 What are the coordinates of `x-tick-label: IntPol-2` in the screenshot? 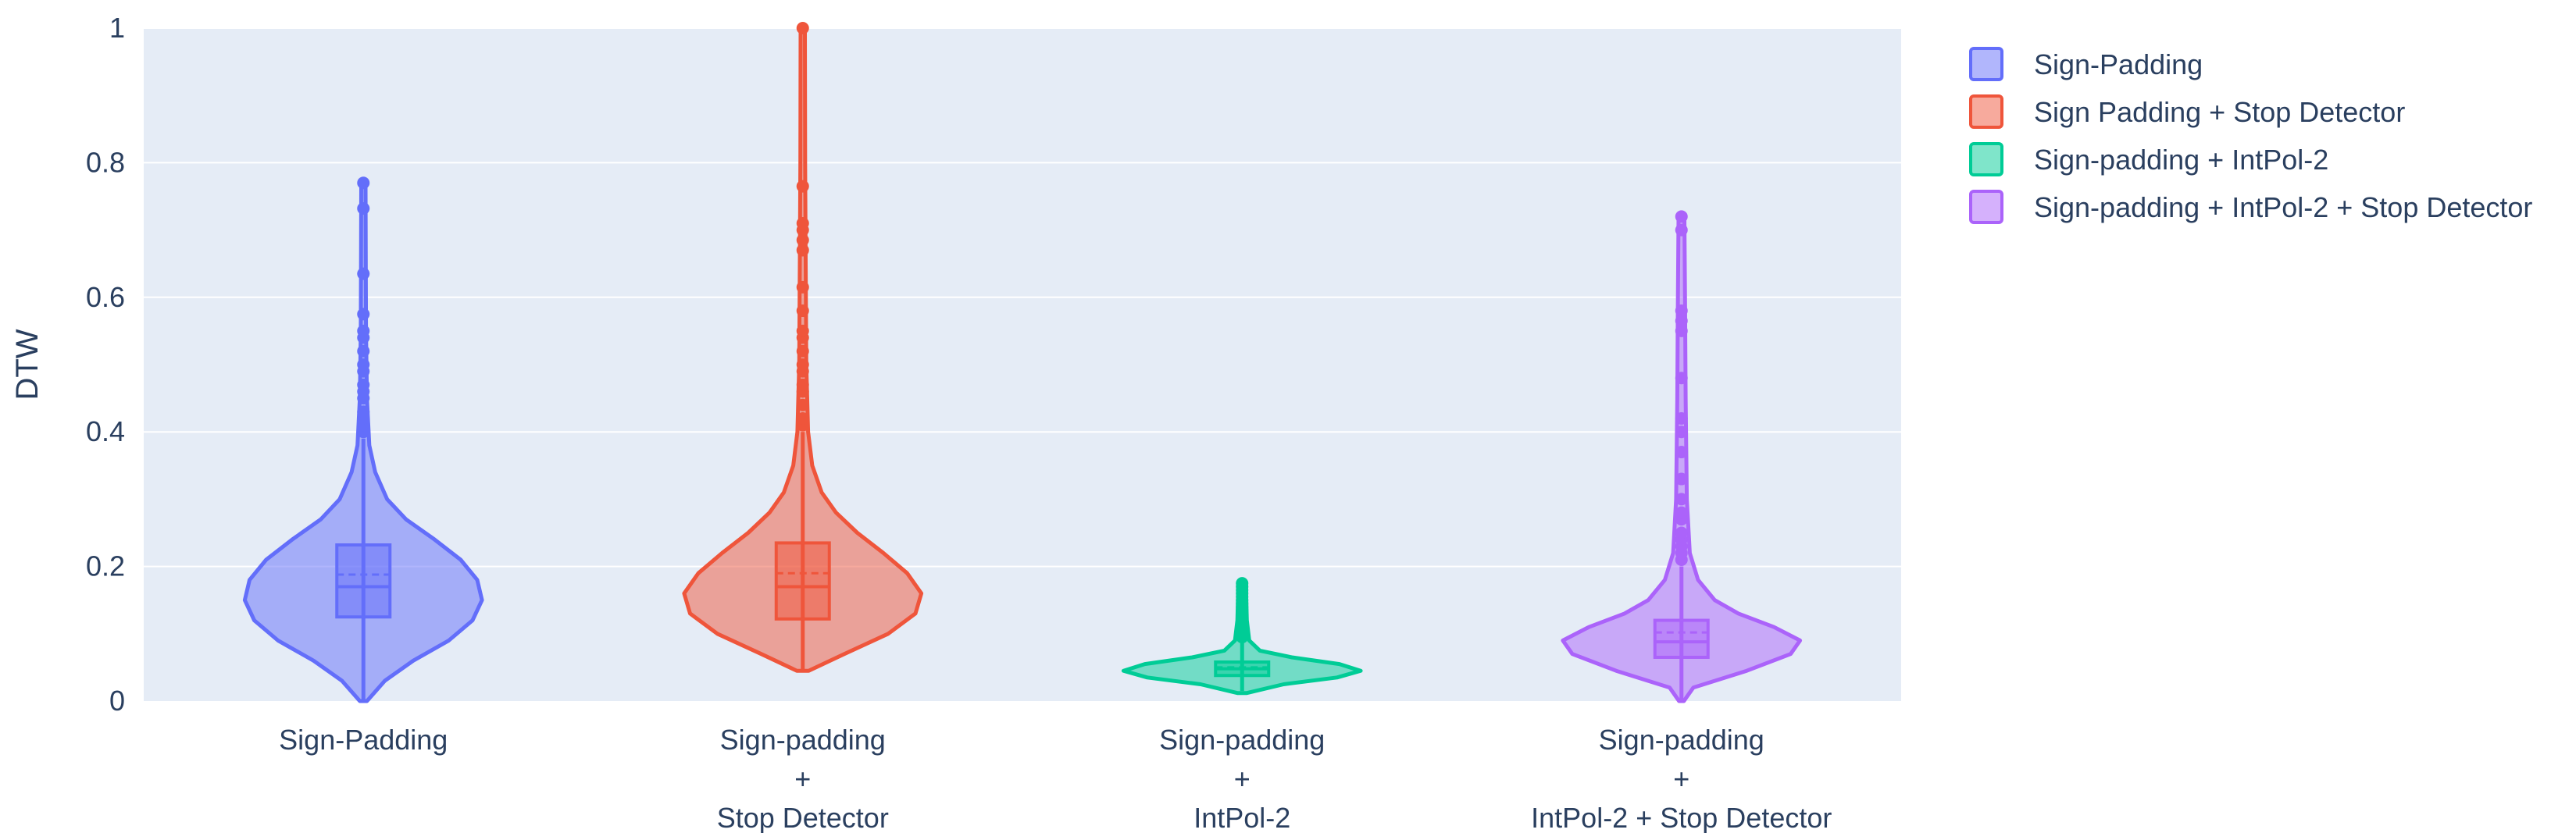 It's located at (1241, 817).